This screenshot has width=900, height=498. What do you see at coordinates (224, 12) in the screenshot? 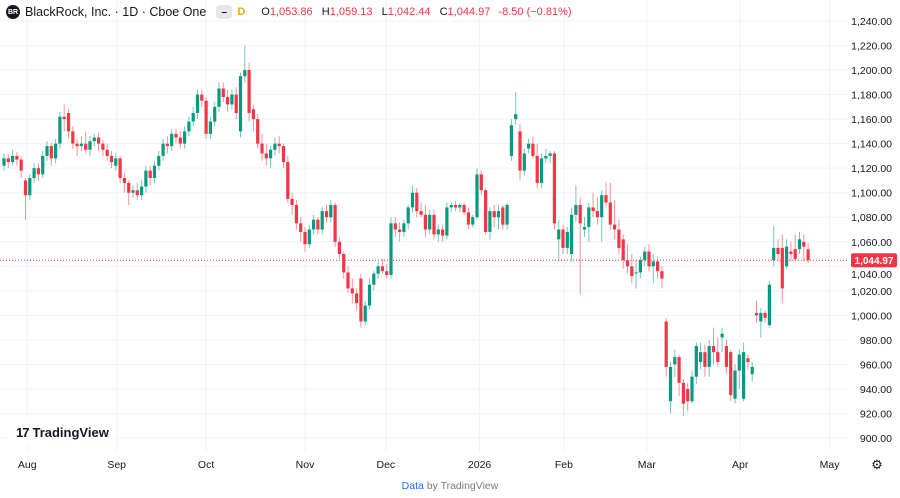
I see `minus-icon: –` at bounding box center [224, 12].